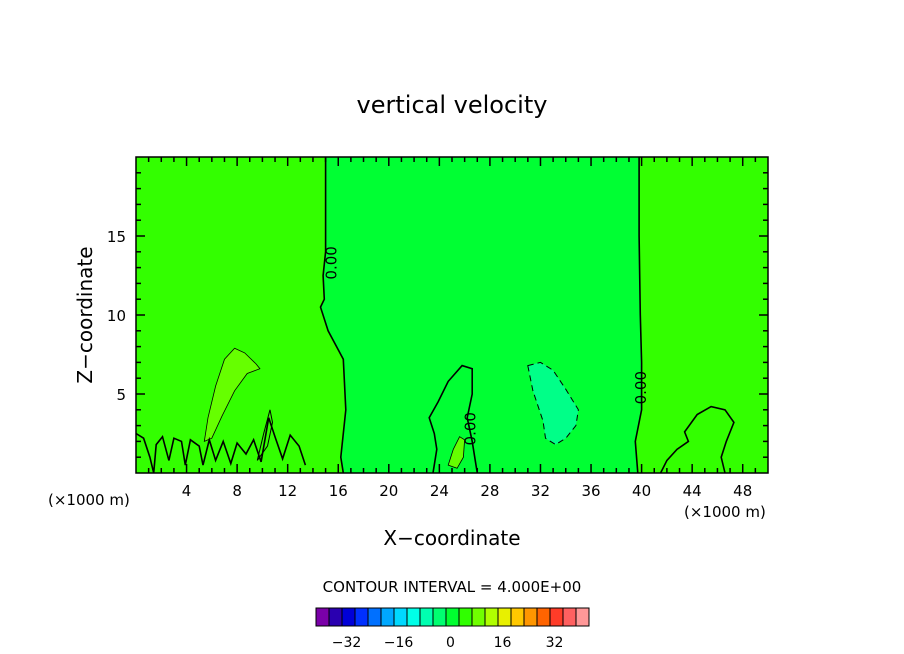  What do you see at coordinates (590, 491) in the screenshot?
I see `x-tick-label: 36` at bounding box center [590, 491].